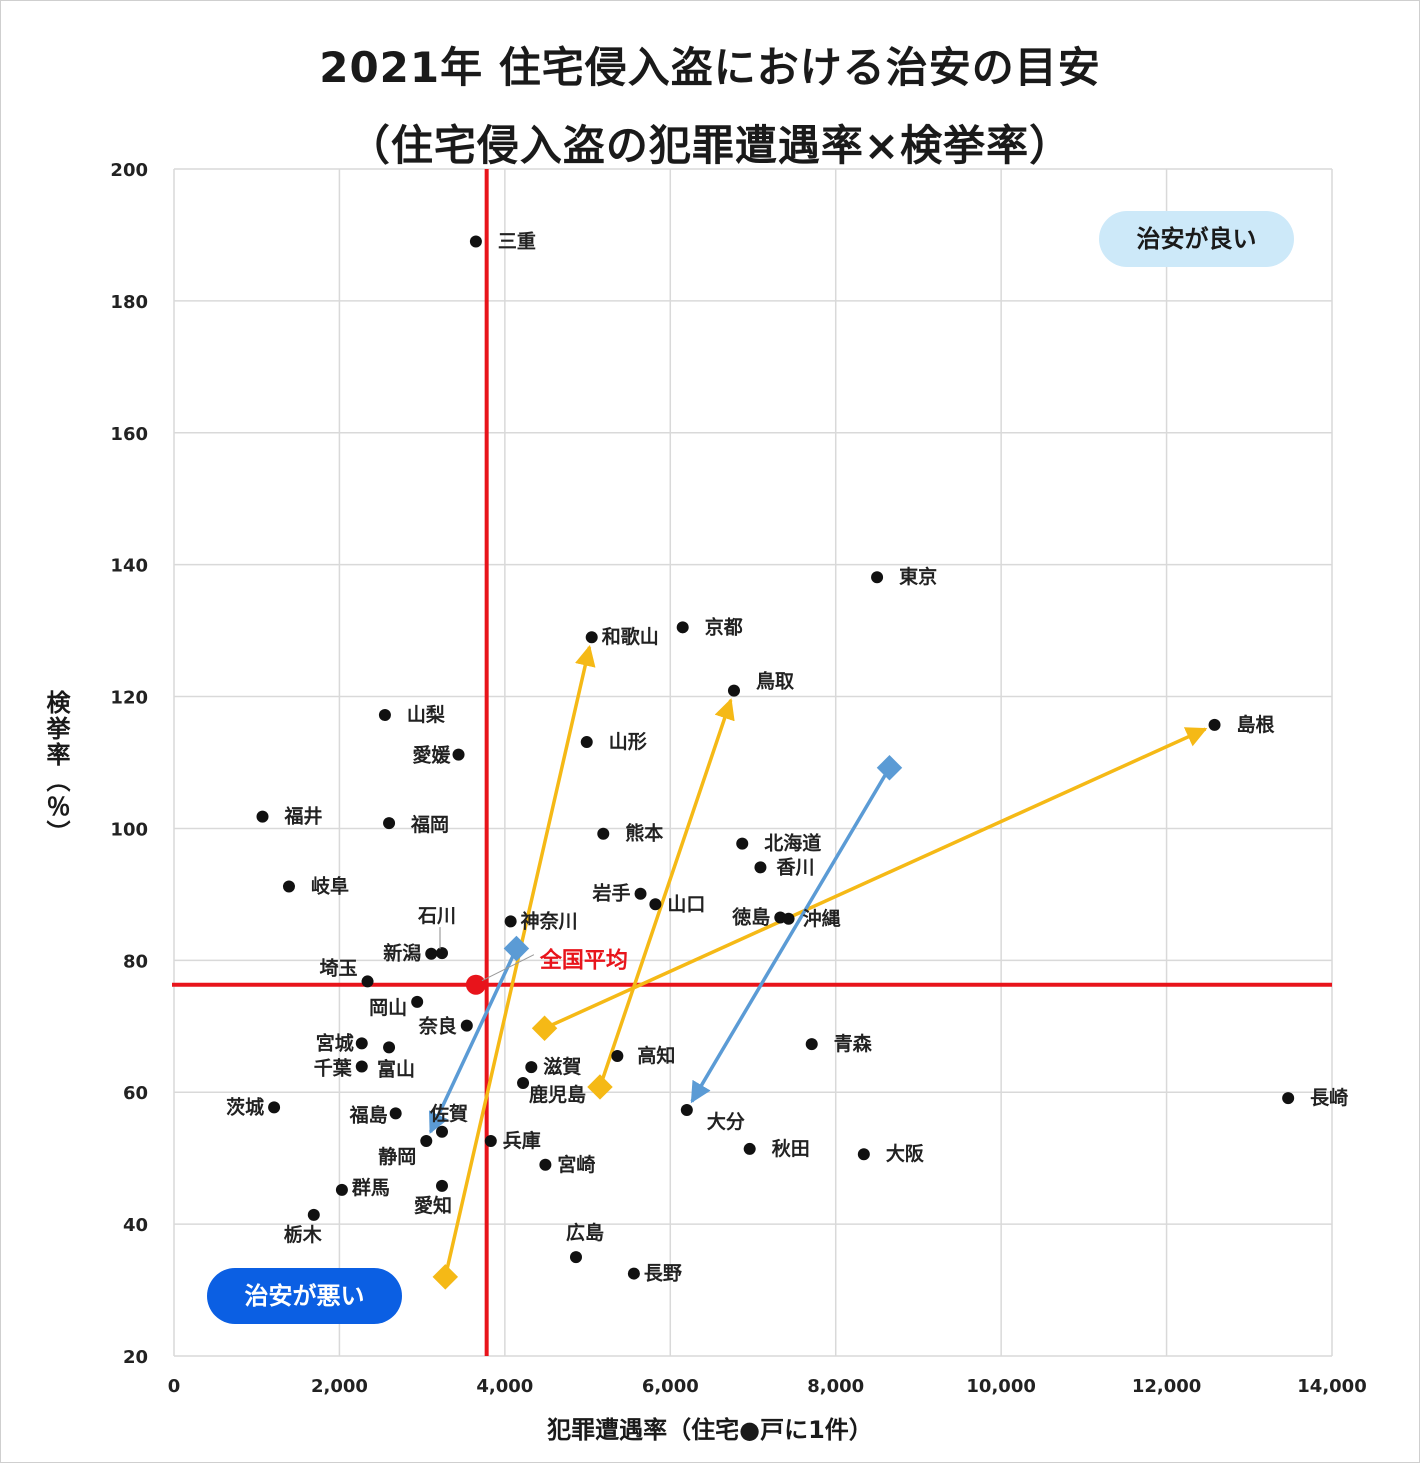  I want to click on label-北海道: 北海道, so click(792, 843).